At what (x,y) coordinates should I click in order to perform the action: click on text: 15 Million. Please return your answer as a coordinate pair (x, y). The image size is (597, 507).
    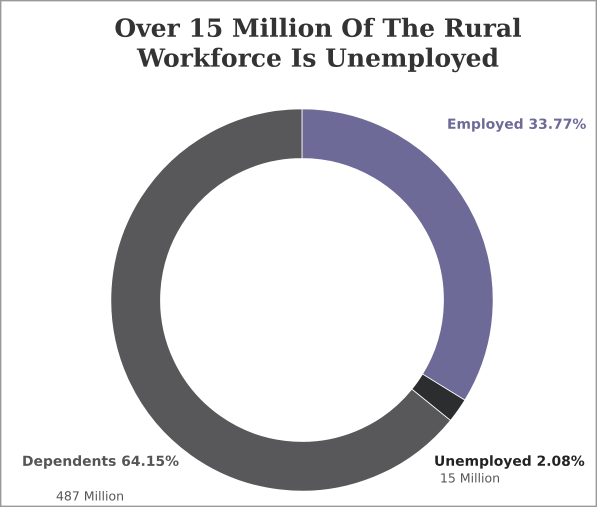
    Looking at the image, I should click on (470, 477).